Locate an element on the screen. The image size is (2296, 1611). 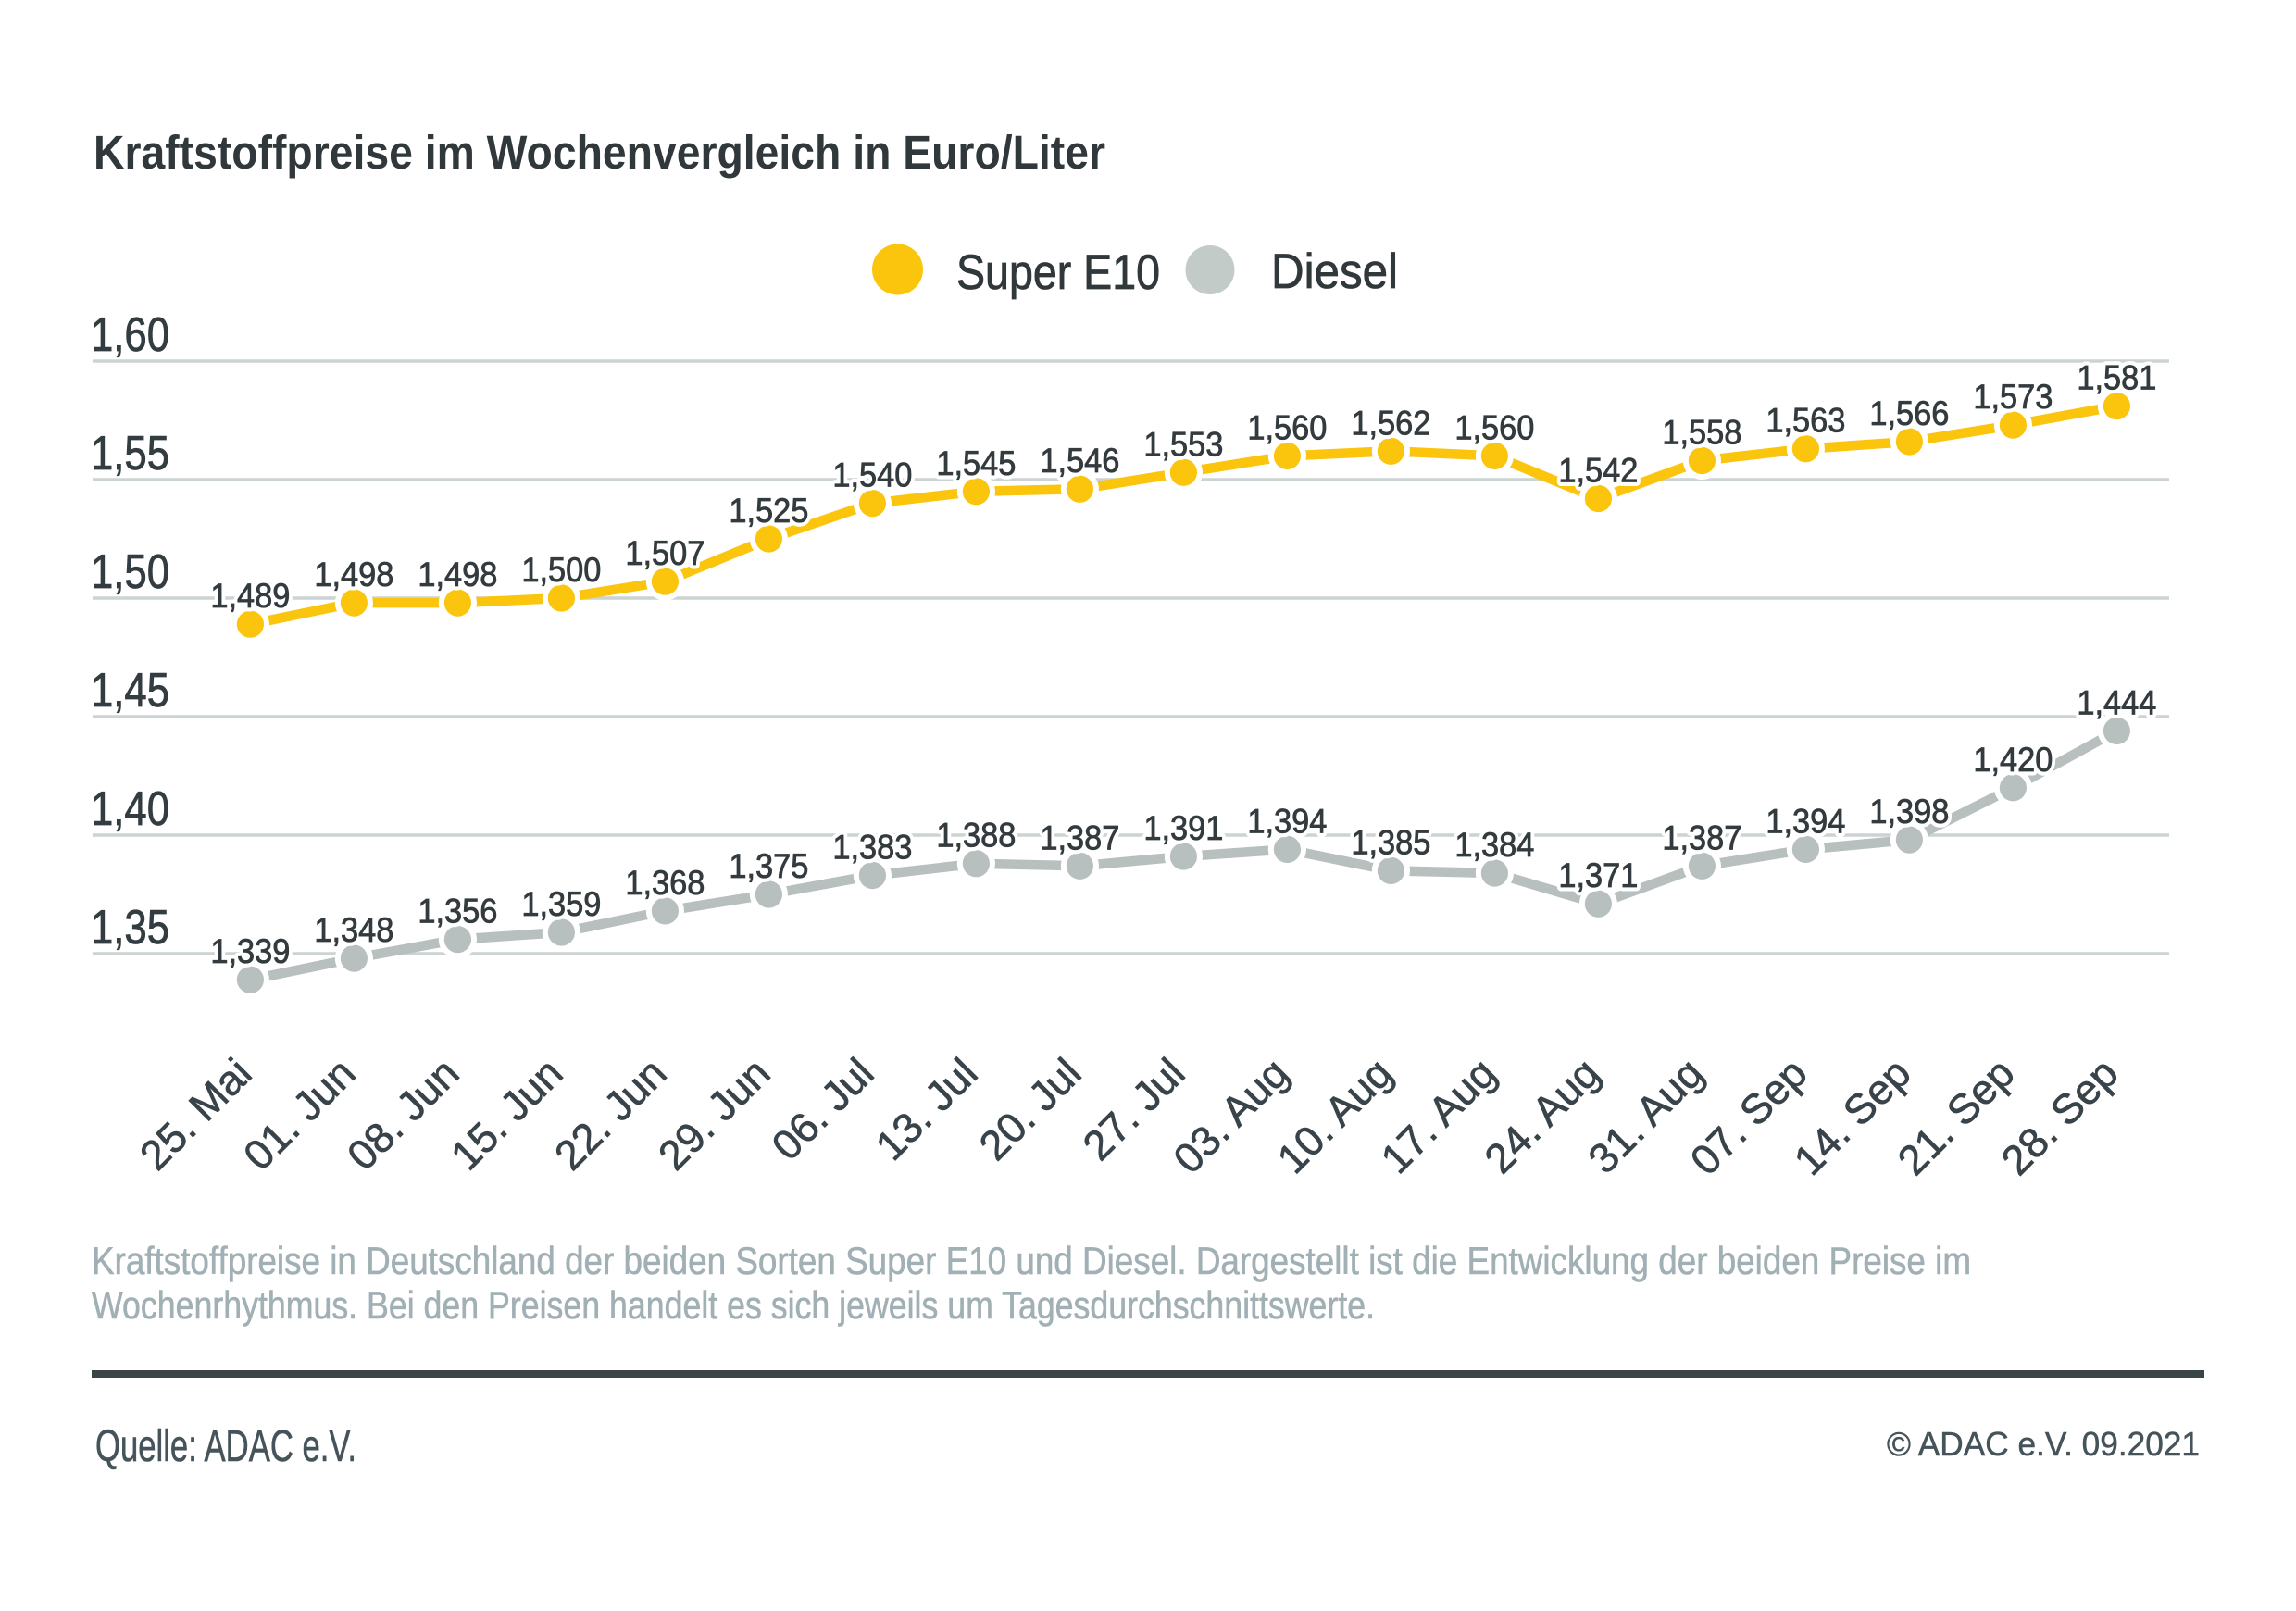
svg-text: 1,348 is located at coordinates (353, 930).